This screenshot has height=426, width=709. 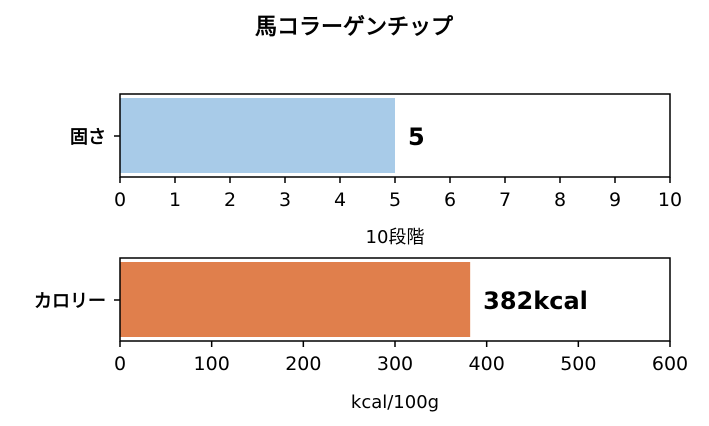 I want to click on x-tick-label: 5, so click(x=395, y=200).